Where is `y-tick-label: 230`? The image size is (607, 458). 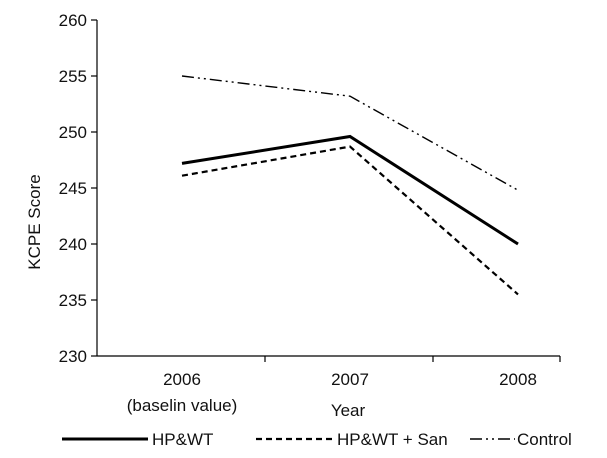
y-tick-label: 230 is located at coordinates (73, 356).